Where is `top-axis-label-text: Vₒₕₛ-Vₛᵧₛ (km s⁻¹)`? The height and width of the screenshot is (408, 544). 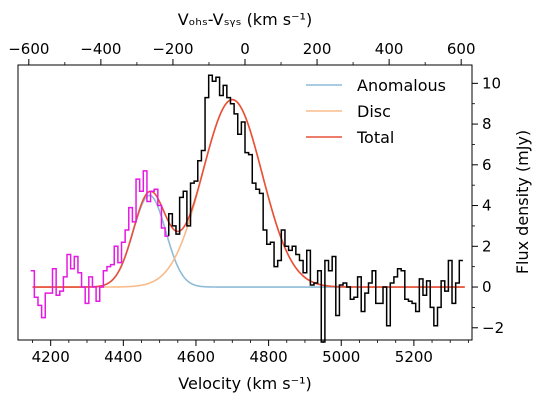 top-axis-label-text: Vₒₕₛ-Vₛᵧₛ (km s⁻¹) is located at coordinates (245, 19).